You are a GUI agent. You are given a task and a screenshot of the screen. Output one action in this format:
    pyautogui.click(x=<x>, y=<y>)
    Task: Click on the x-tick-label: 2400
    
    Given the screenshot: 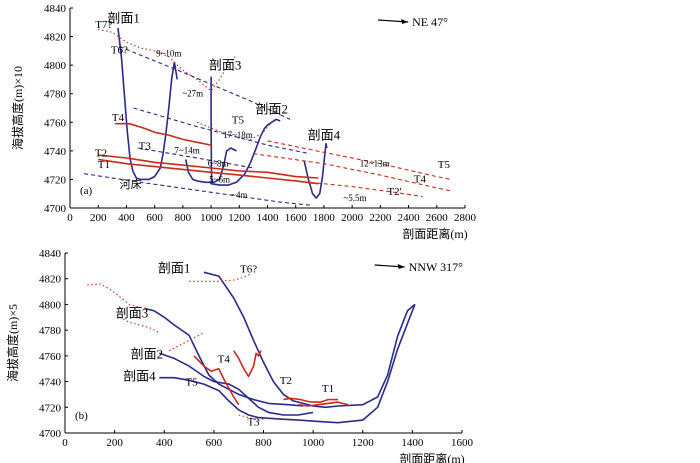 What is the action you would take?
    pyautogui.click(x=409, y=218)
    